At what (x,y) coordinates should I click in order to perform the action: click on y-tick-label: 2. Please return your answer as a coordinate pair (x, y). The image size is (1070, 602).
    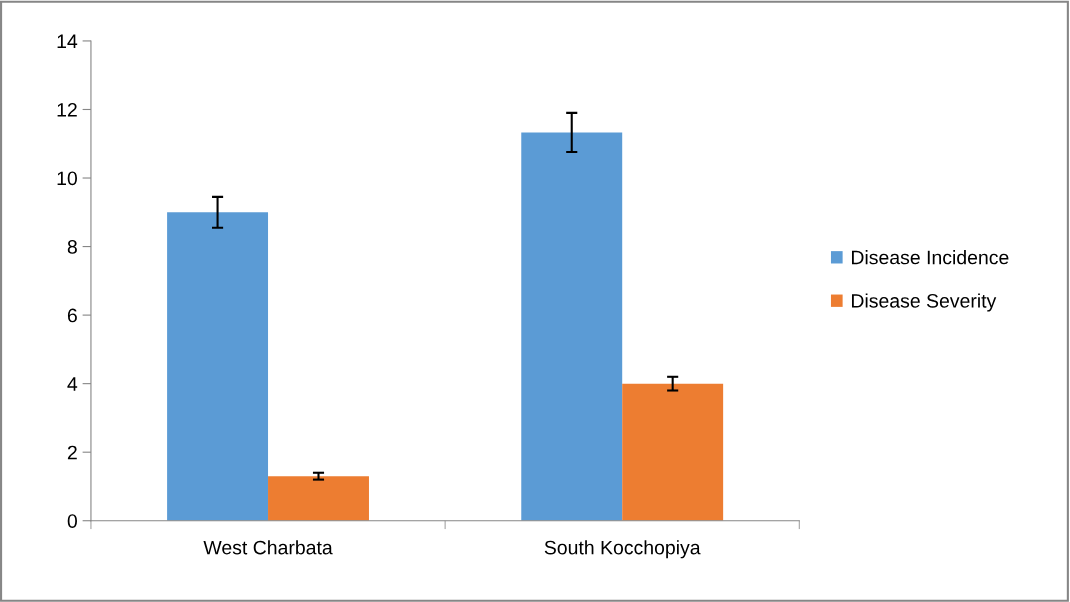
    Looking at the image, I should click on (72, 452).